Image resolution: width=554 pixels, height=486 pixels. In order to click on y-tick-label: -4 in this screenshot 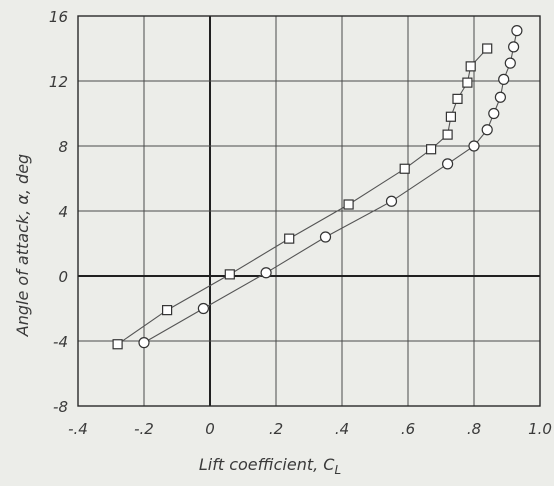, I will do `click(60, 342)`.